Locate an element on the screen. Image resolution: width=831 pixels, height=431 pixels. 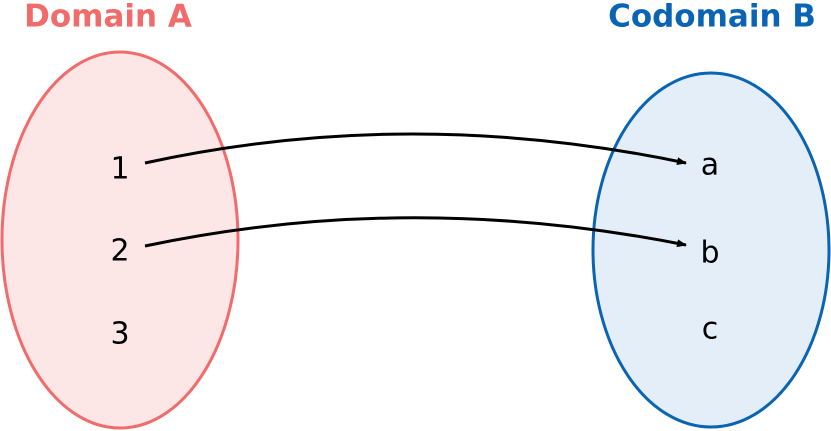
domain-element: 3 is located at coordinates (119, 334).